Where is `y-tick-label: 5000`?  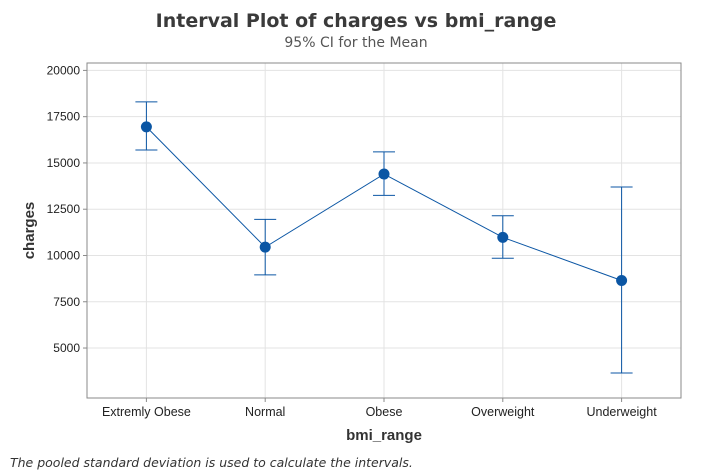
y-tick-label: 5000 is located at coordinates (66, 348).